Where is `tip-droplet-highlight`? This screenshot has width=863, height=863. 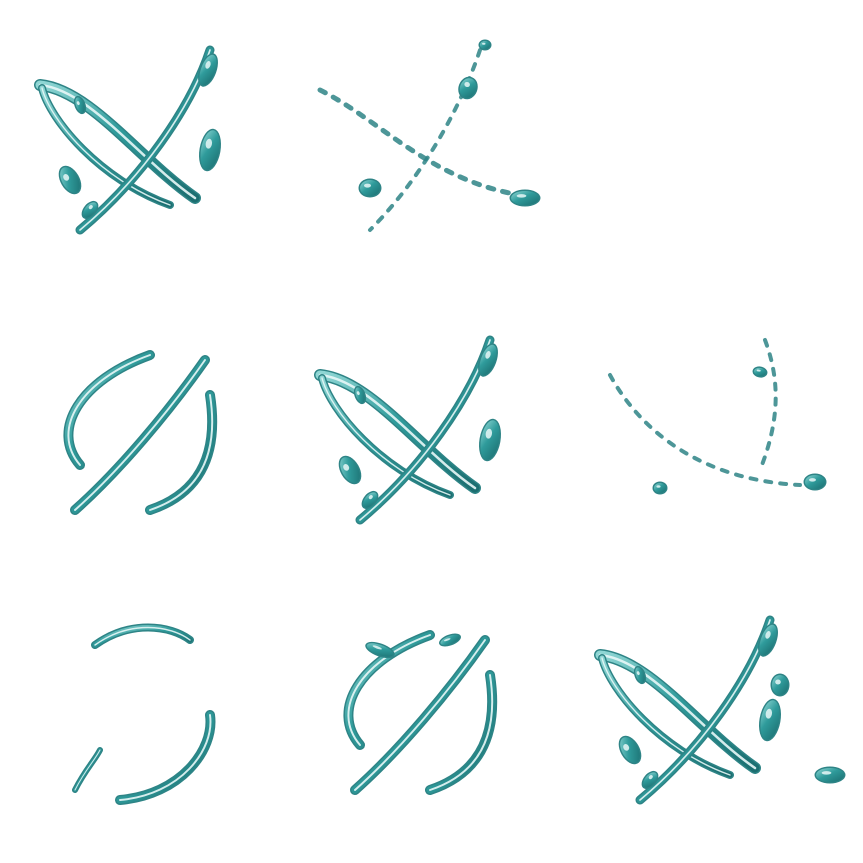 tip-droplet-highlight is located at coordinates (484, 43).